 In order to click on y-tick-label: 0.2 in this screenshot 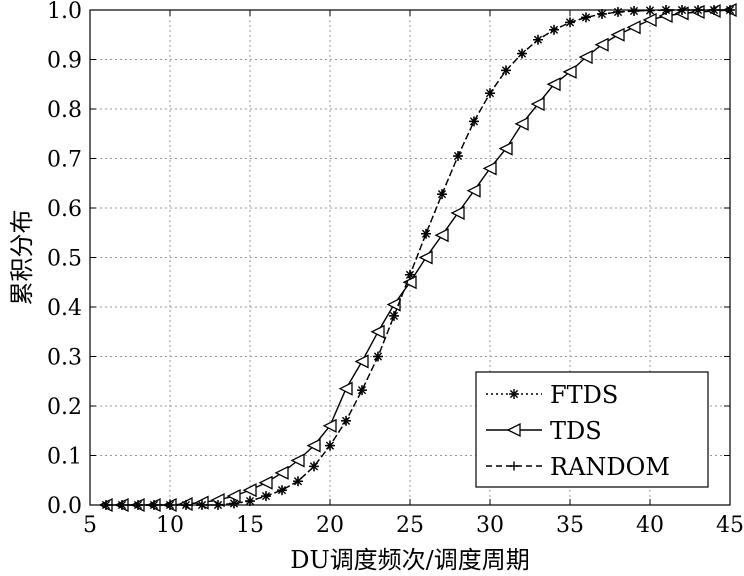, I will do `click(64, 407)`.